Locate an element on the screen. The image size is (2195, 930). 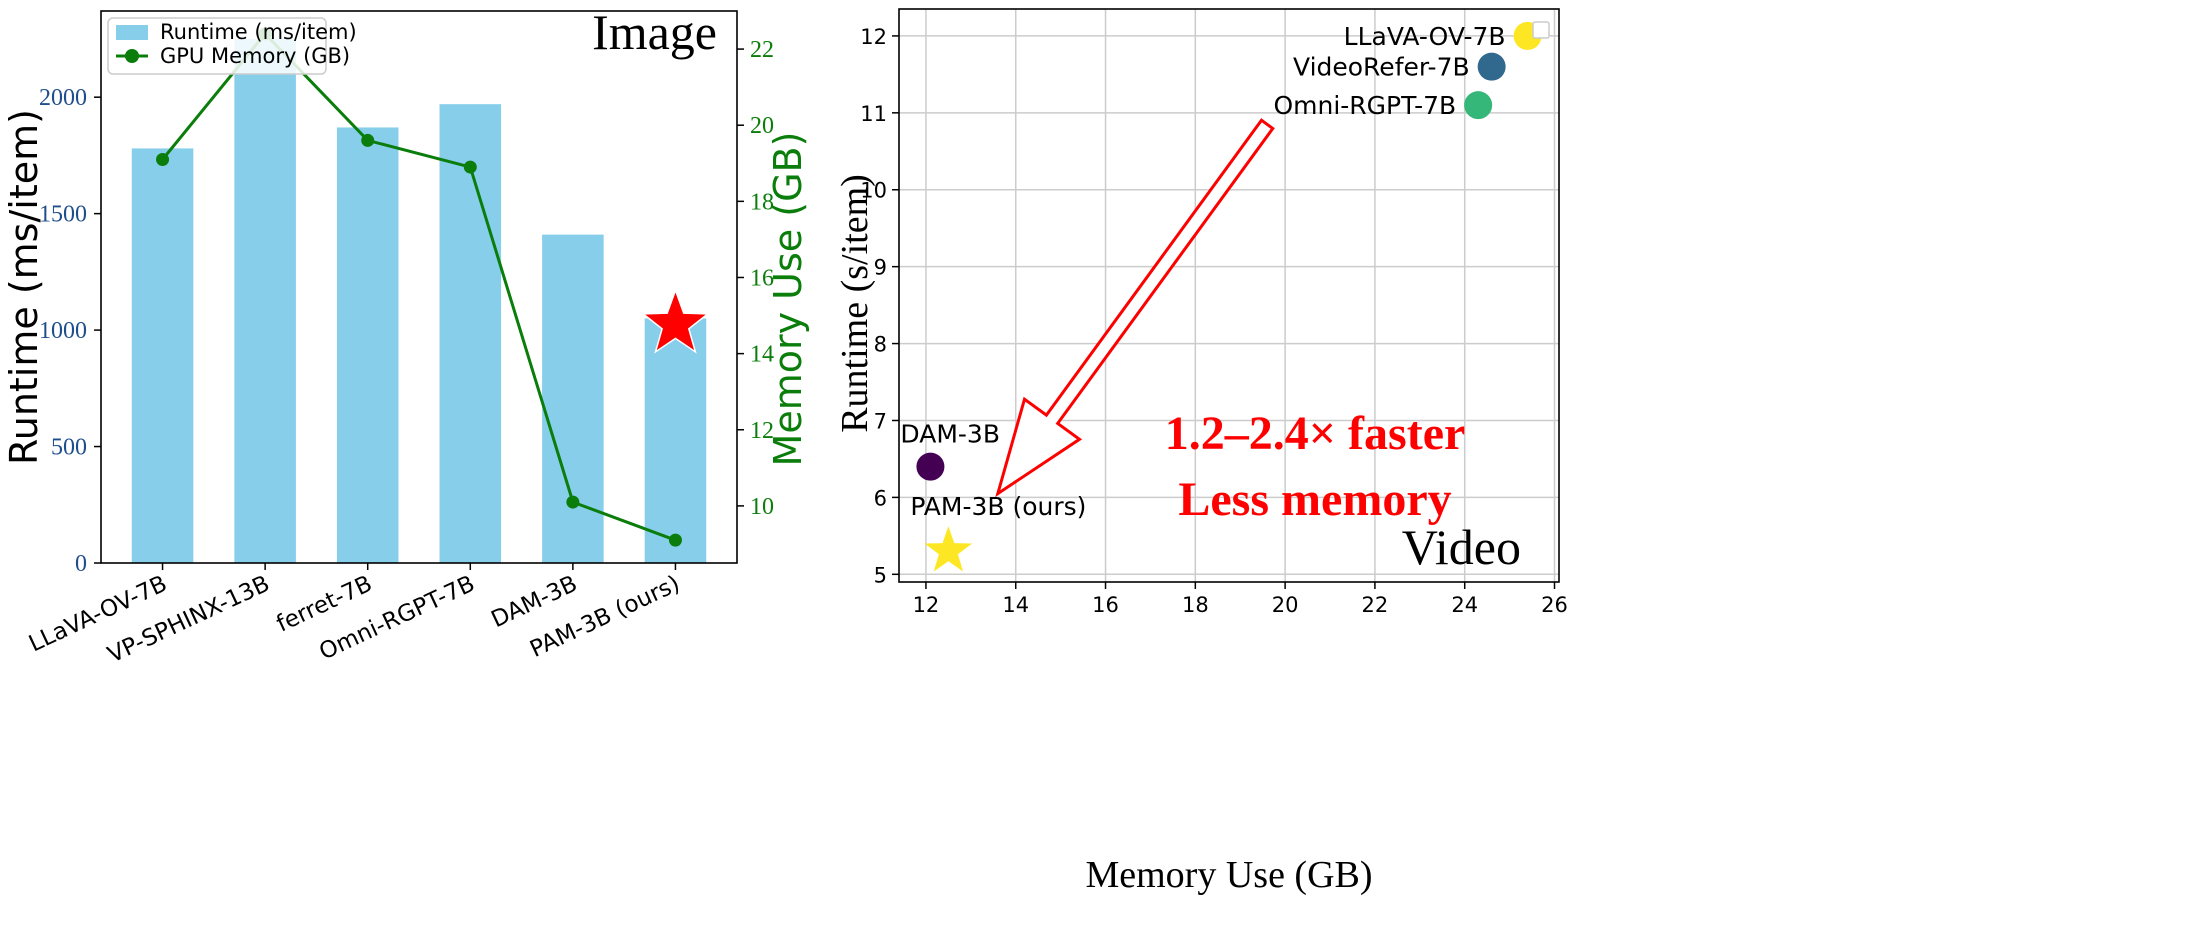
right-y-axis-label: Memory Use (GB) is located at coordinates (788, 299).